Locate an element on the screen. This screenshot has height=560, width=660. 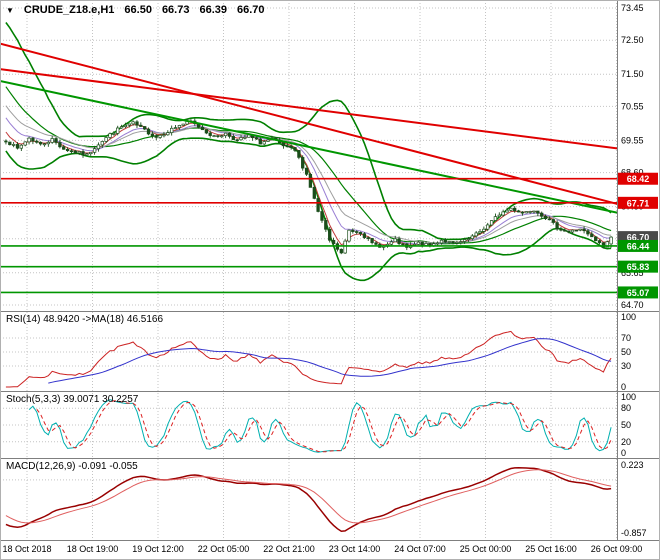
svg-text: 18 Oct 2018 is located at coordinates (26, 549).